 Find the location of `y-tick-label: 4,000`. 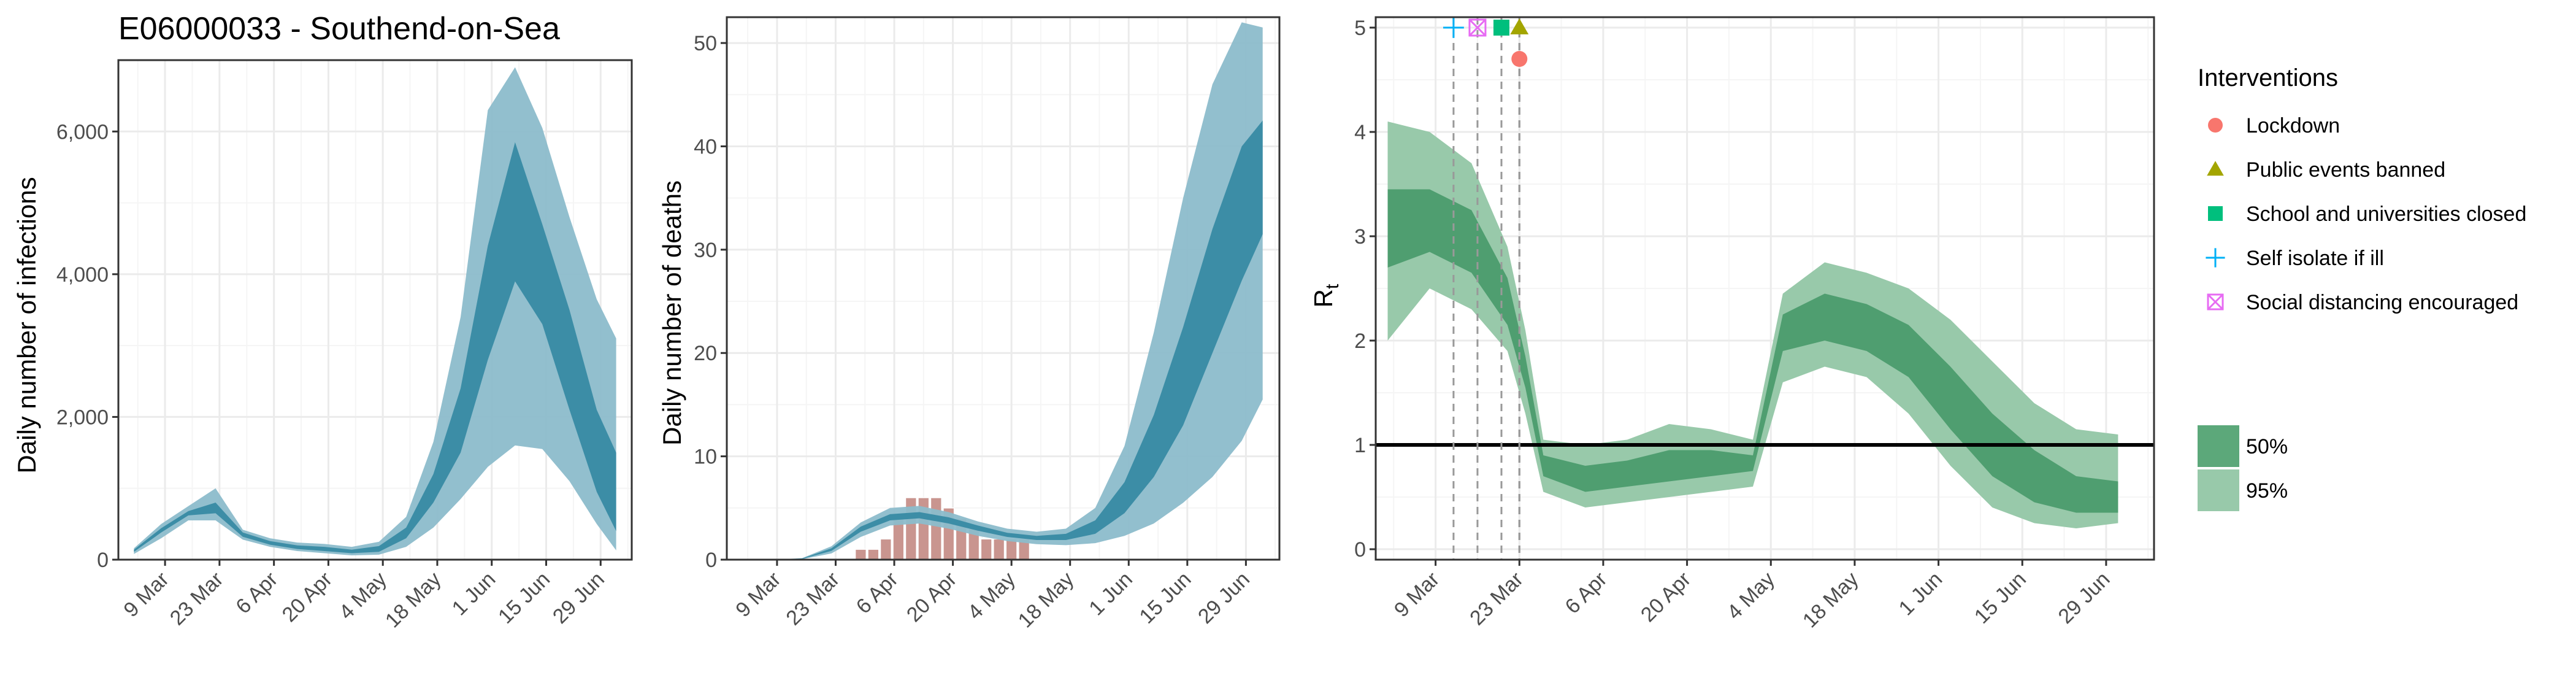

y-tick-label: 4,000 is located at coordinates (82, 275).